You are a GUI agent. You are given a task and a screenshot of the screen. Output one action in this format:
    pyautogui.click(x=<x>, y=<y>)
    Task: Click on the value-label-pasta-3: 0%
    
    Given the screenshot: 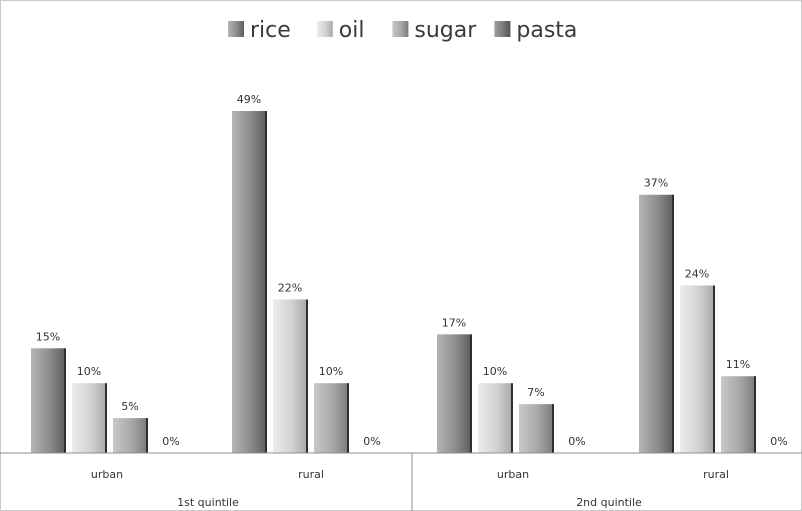 What is the action you would take?
    pyautogui.click(x=576, y=441)
    